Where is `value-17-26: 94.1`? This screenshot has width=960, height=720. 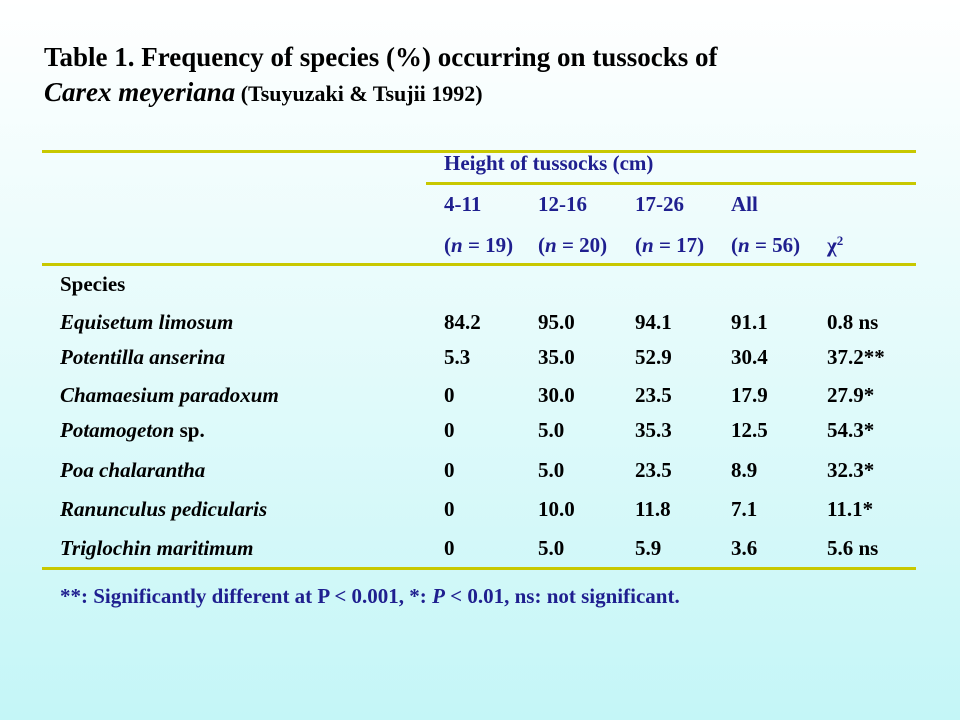
value-17-26: 94.1 is located at coordinates (653, 322).